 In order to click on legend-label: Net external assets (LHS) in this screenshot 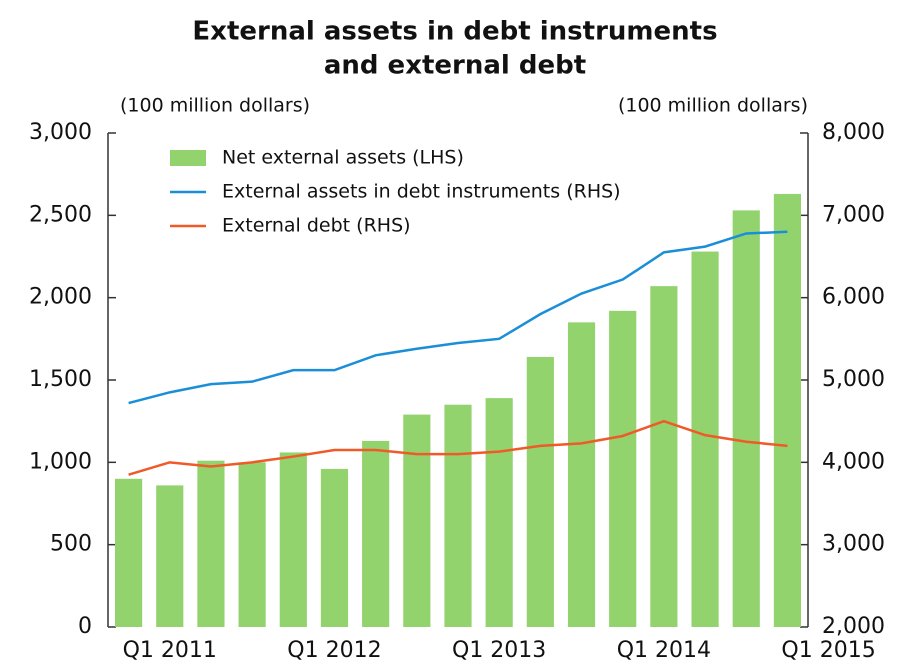, I will do `click(343, 158)`.